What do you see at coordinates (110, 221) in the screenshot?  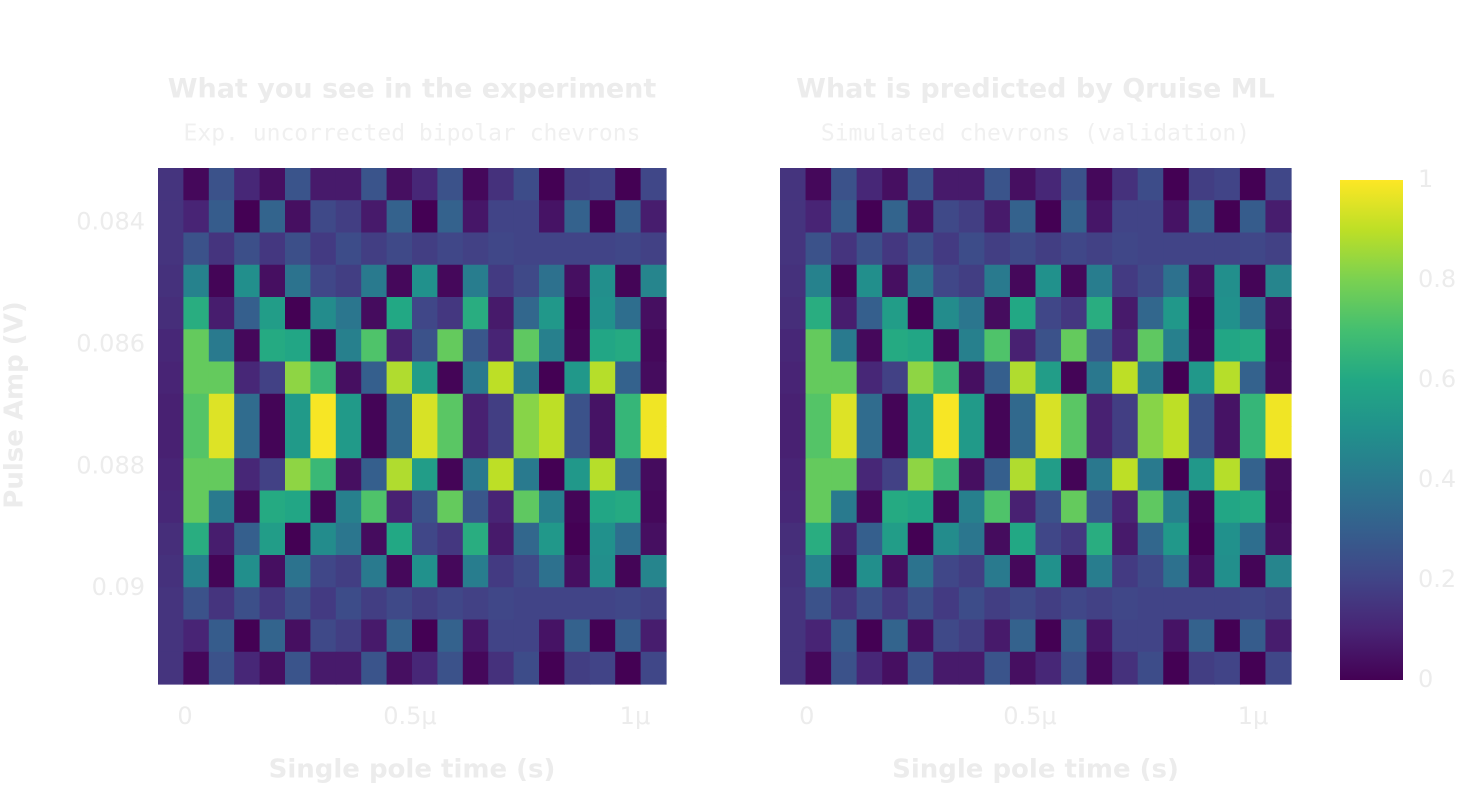 I see `y-tick-label: 0.084` at bounding box center [110, 221].